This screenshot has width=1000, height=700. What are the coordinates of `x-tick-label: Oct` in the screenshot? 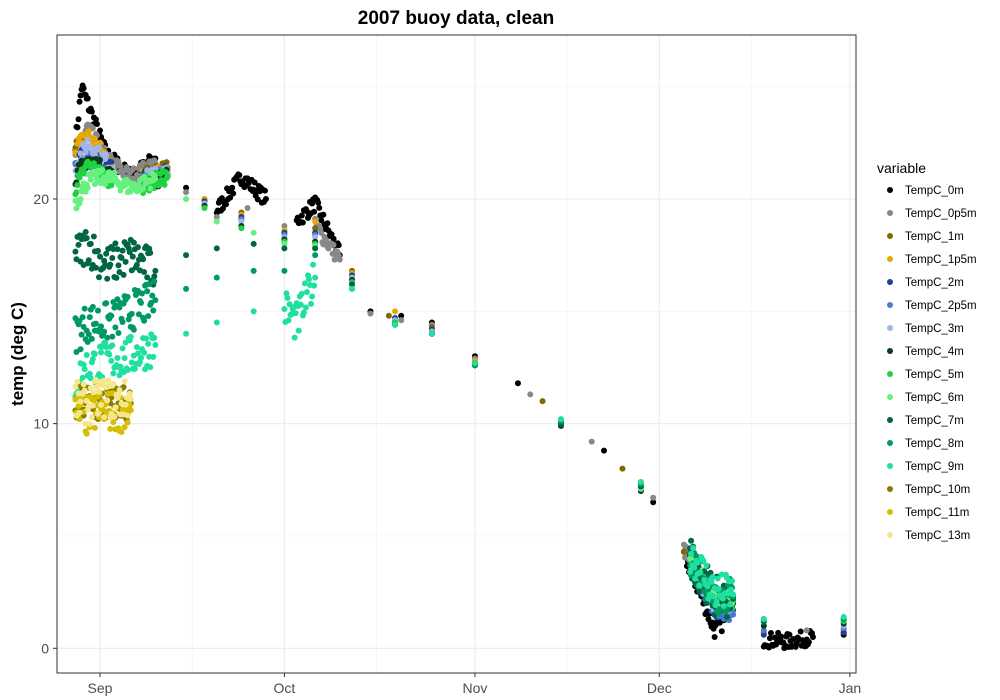 It's located at (285, 688).